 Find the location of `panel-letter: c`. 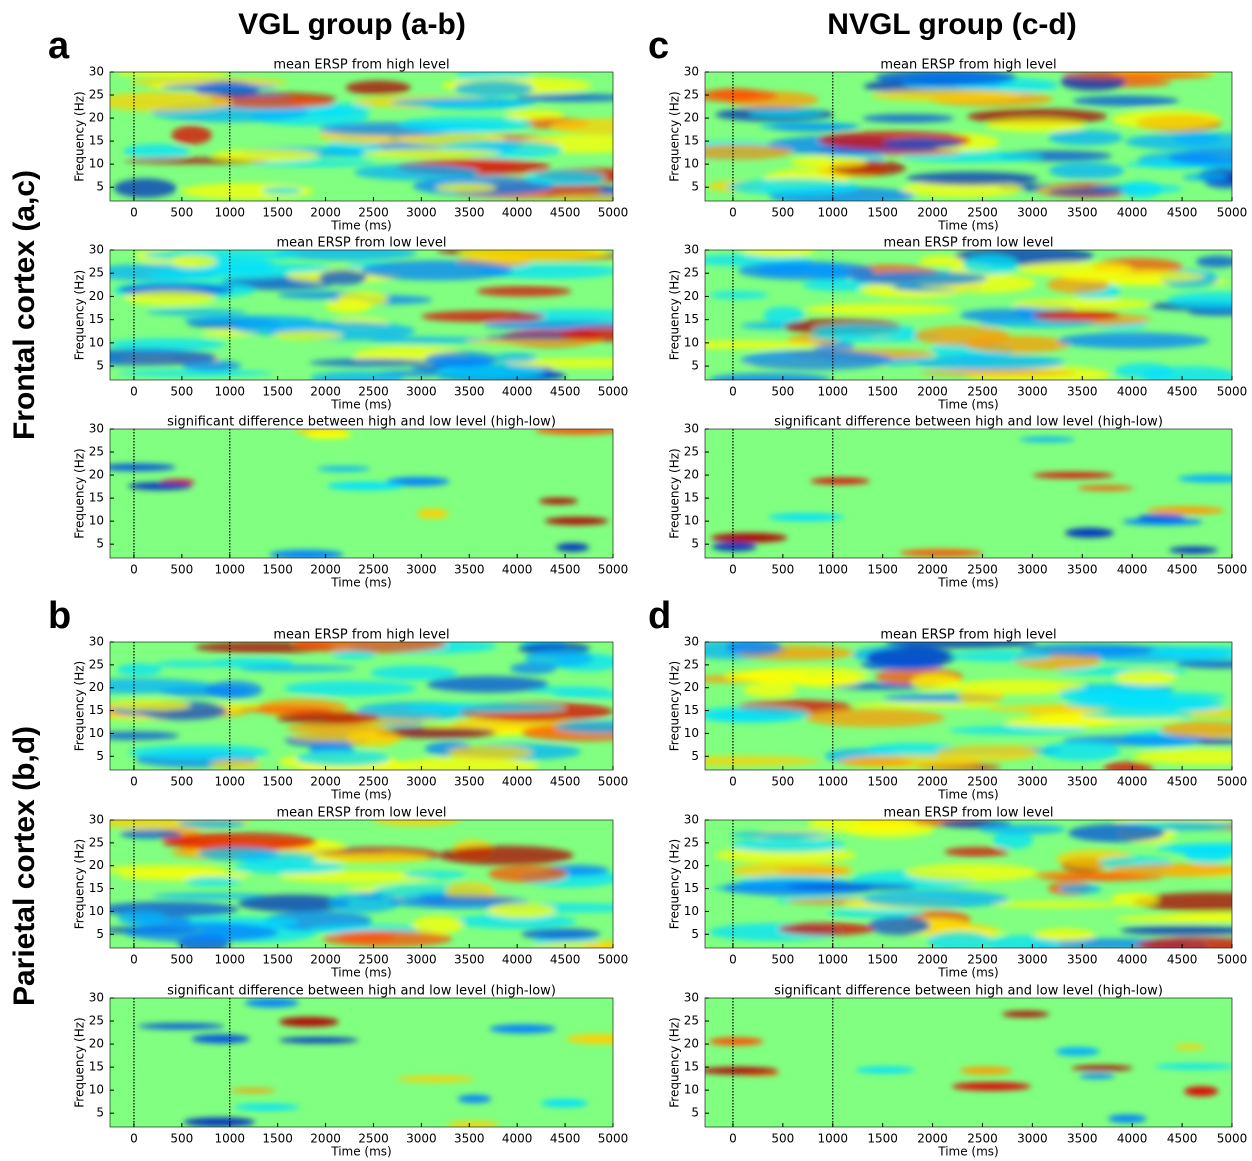

panel-letter: c is located at coordinates (658, 46).